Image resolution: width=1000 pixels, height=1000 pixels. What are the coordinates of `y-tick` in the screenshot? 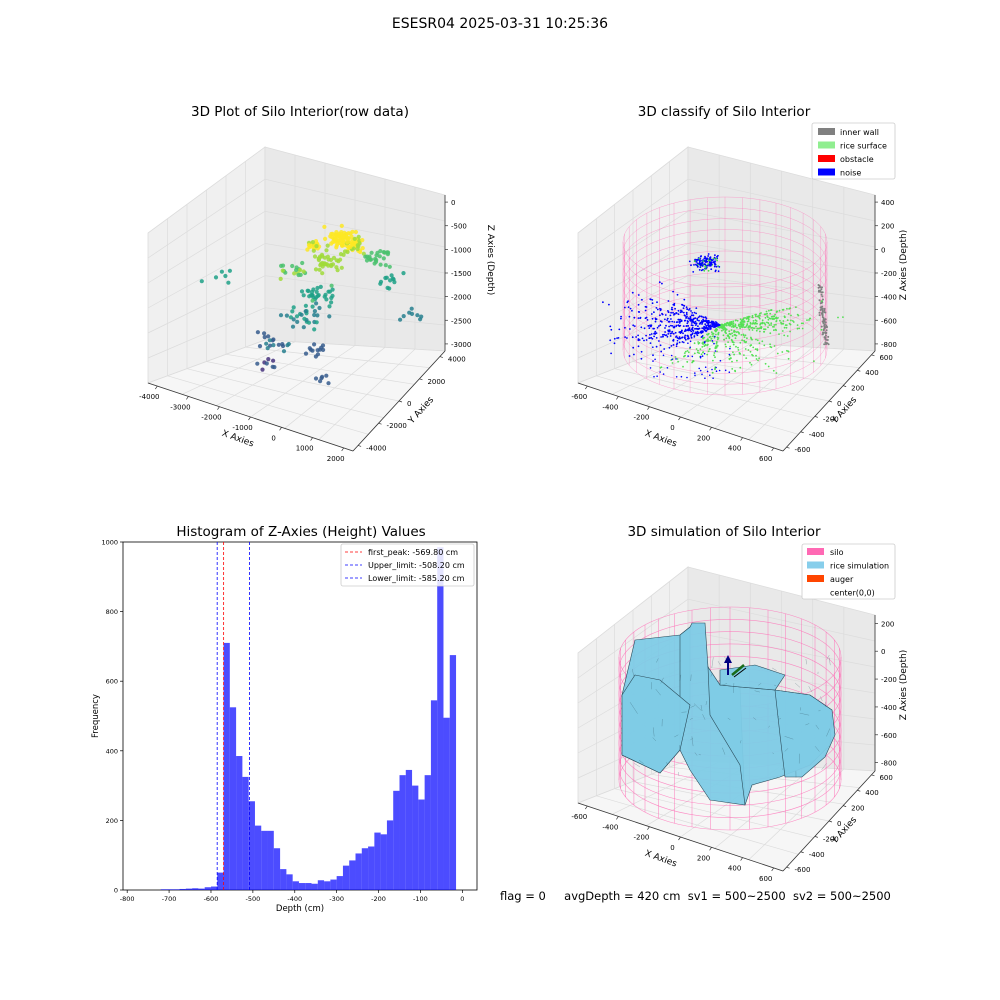 It's located at (816, 417).